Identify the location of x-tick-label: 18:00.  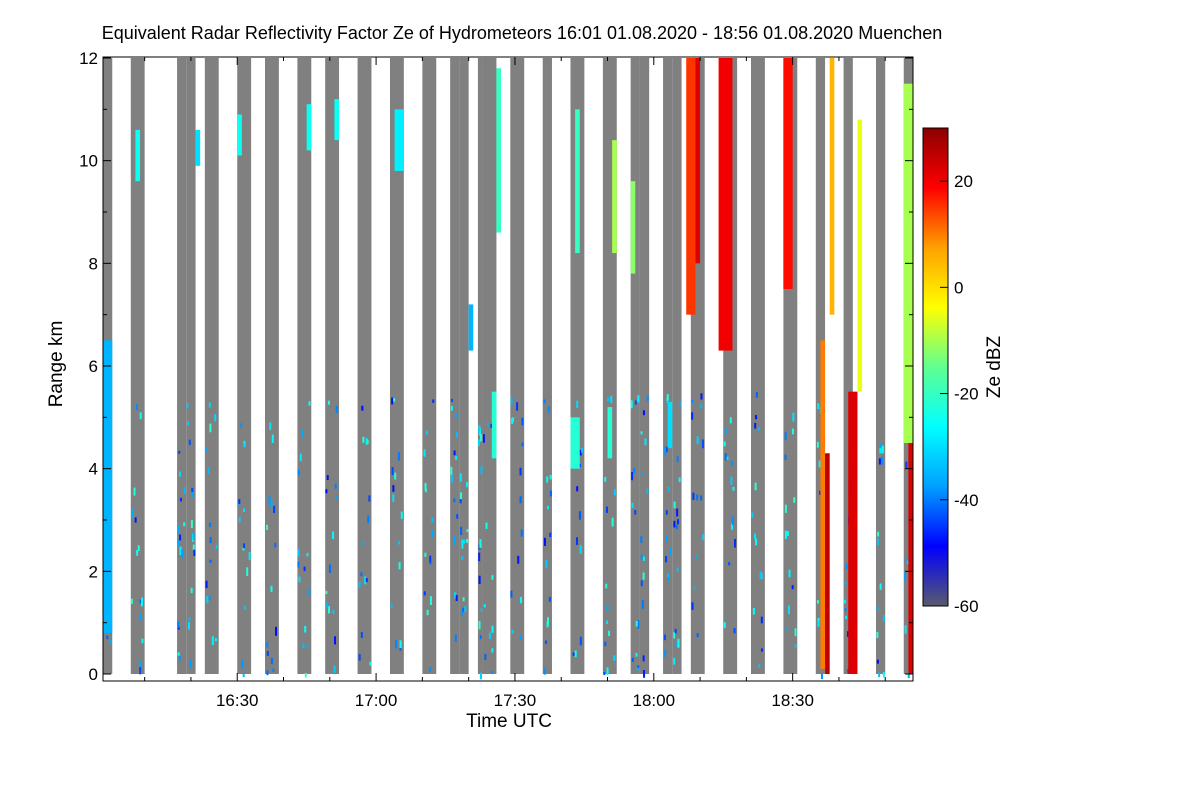
(654, 700).